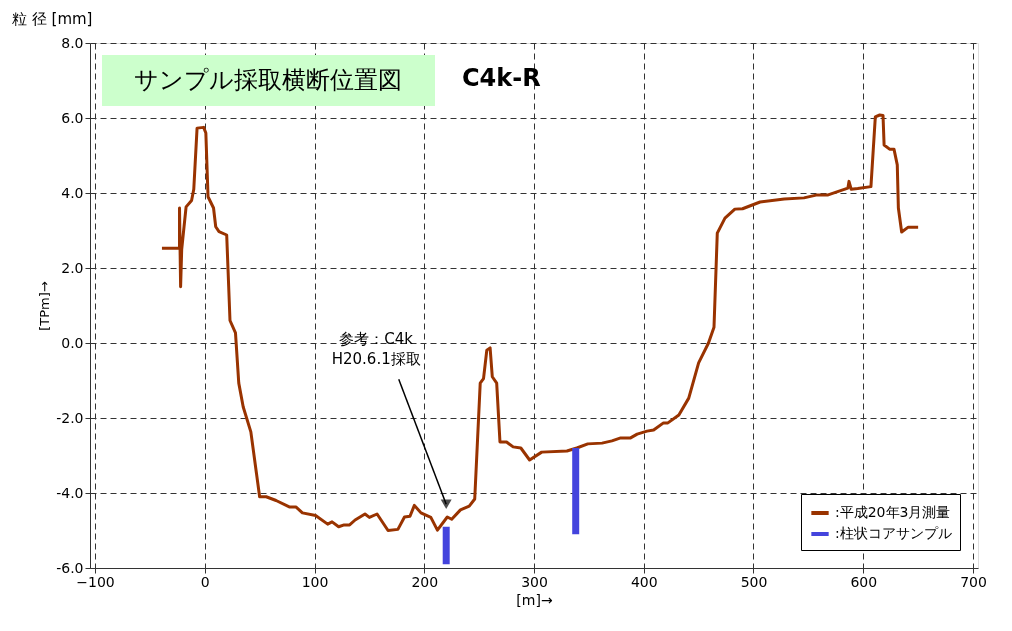 This screenshot has width=1012, height=631. I want to click on annotation: 参考：C4k H20.6.1採取, so click(376, 349).